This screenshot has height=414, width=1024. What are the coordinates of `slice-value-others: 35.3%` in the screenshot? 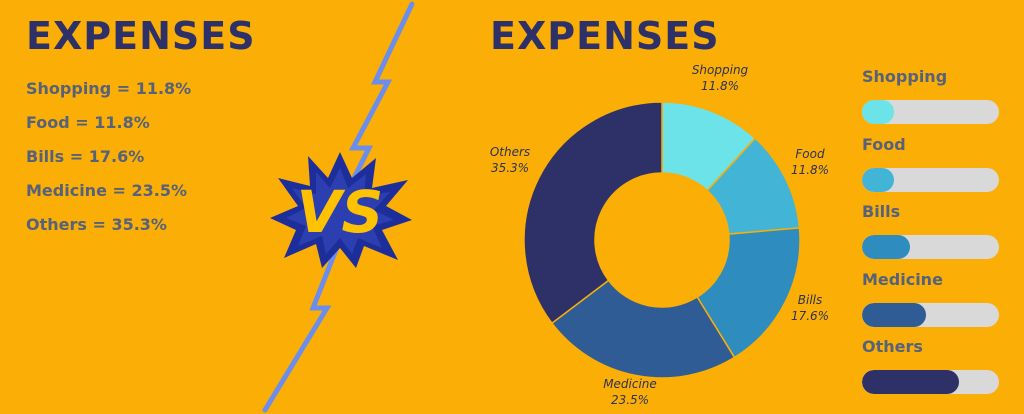 It's located at (510, 168).